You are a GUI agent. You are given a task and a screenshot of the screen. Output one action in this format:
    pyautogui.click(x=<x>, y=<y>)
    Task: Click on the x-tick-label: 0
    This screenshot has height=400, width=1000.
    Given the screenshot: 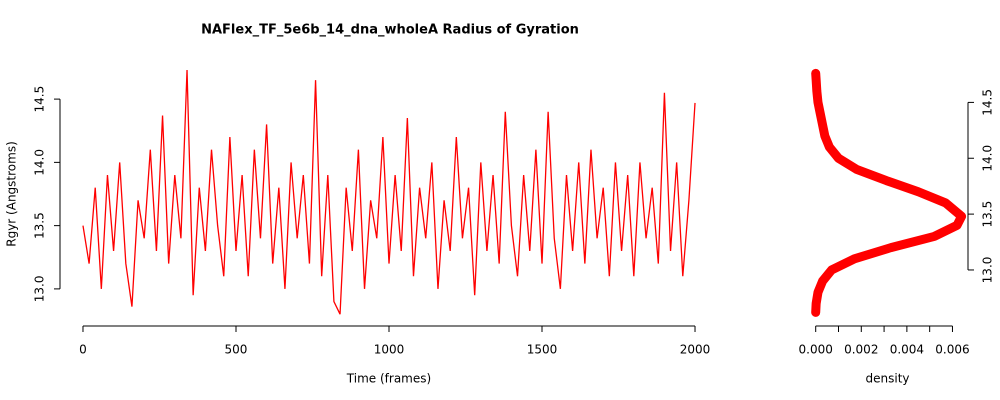 What is the action you would take?
    pyautogui.click(x=83, y=350)
    